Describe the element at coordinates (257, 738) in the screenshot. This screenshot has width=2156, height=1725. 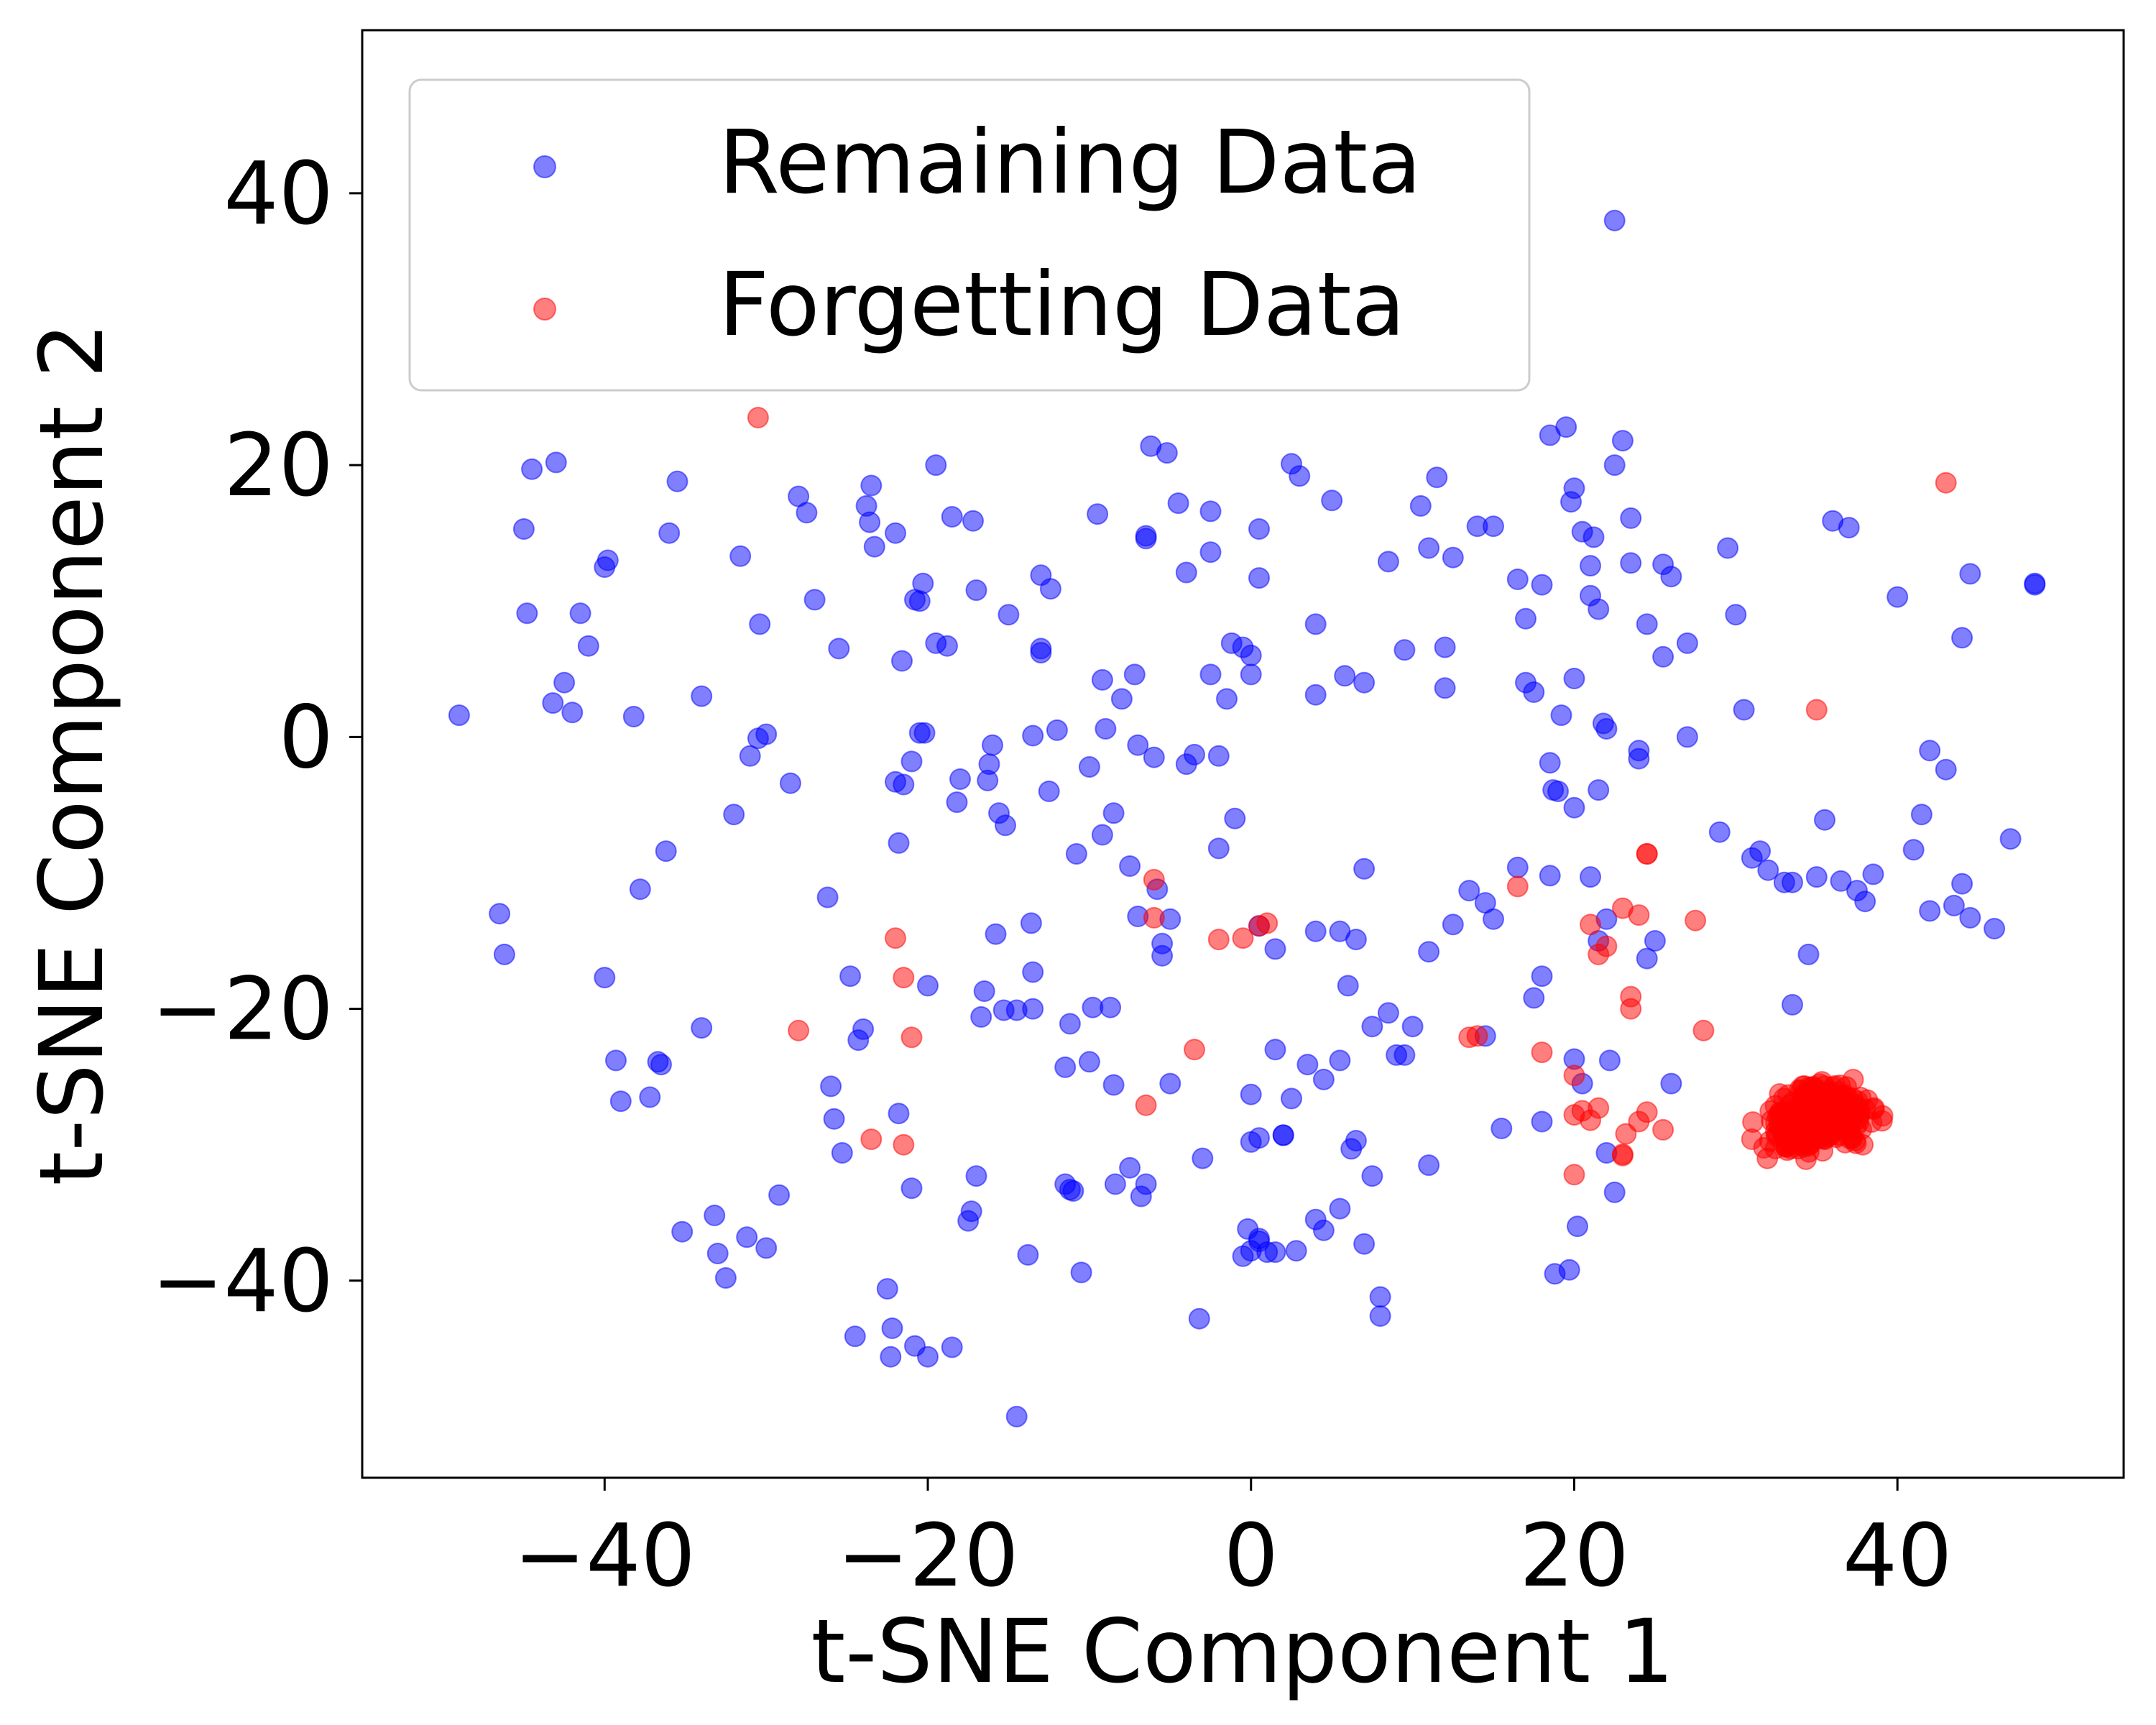
I see `y-axis-ticks: −40 −20 0 20 40` at that location.